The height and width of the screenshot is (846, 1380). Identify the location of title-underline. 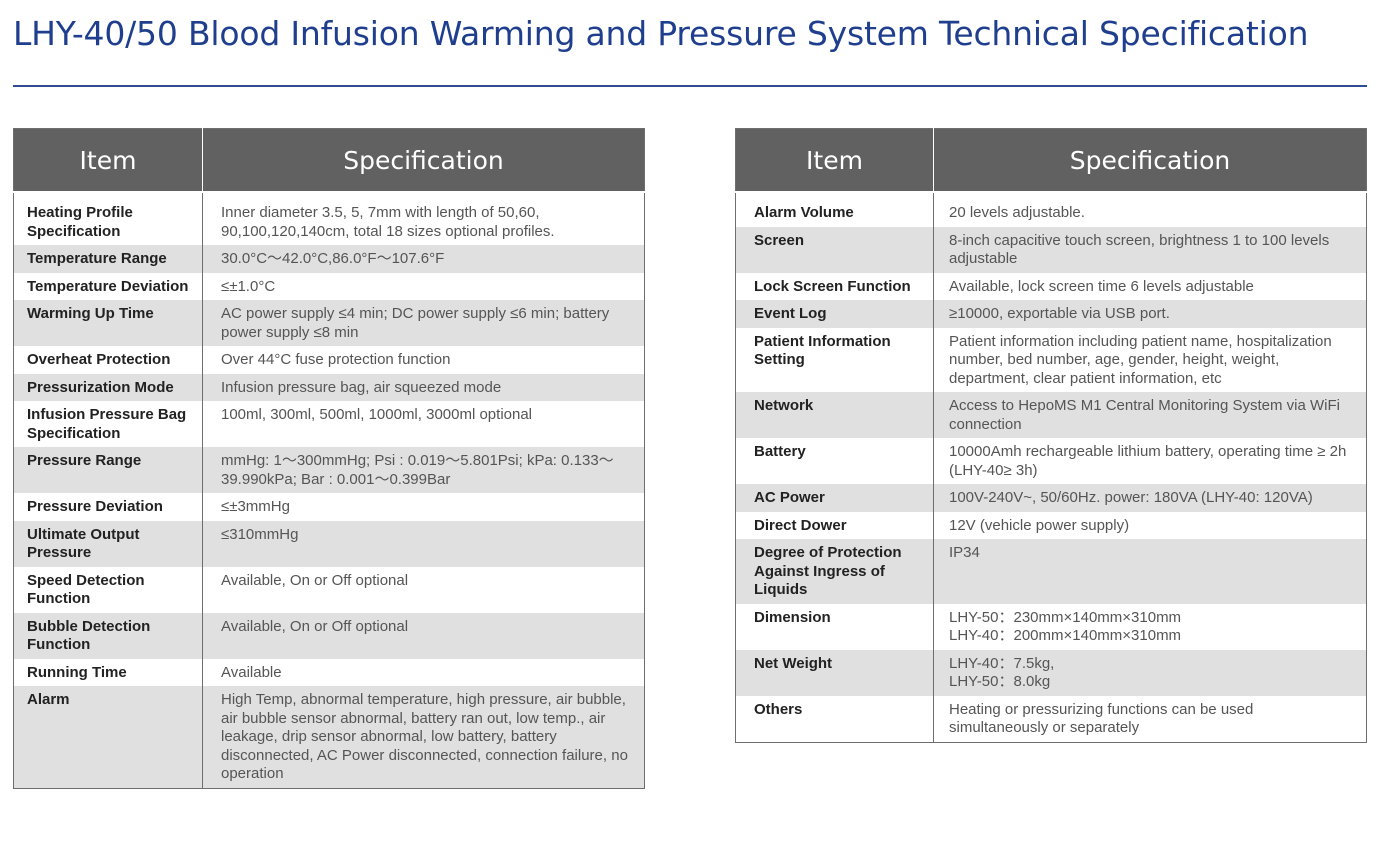
(690, 86).